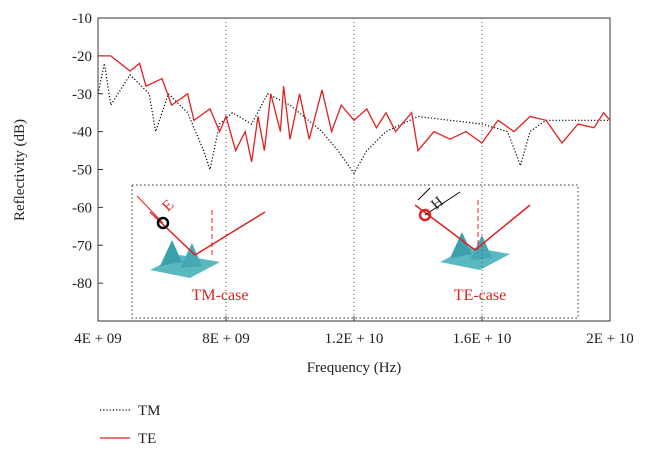 Image resolution: width=645 pixels, height=460 pixels. What do you see at coordinates (610, 339) in the screenshot?
I see `x-tick-label: 2E + 10` at bounding box center [610, 339].